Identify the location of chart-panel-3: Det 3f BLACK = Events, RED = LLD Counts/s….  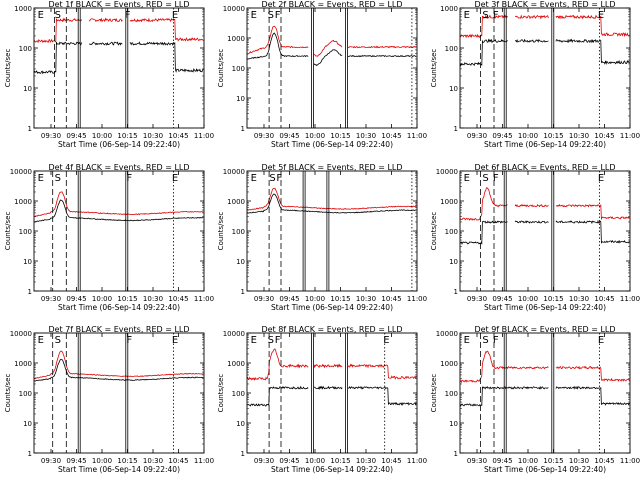
(535, 74).